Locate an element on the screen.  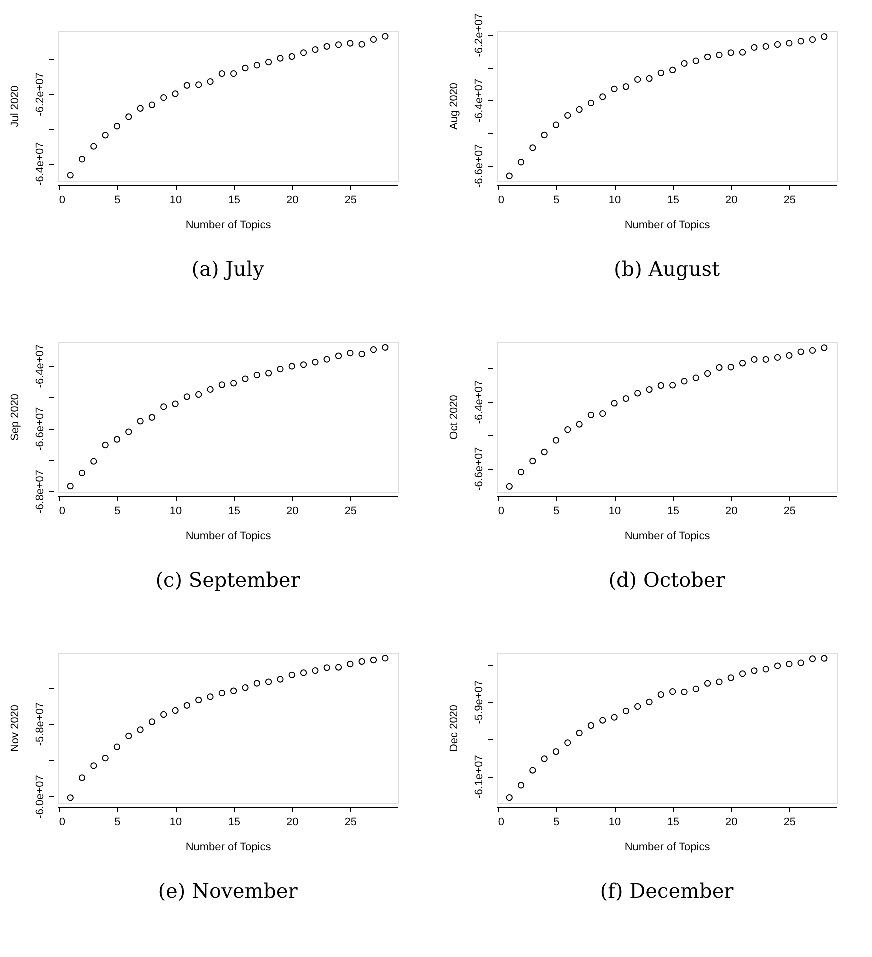
y-axis-title: Aug 2020 is located at coordinates (454, 106).